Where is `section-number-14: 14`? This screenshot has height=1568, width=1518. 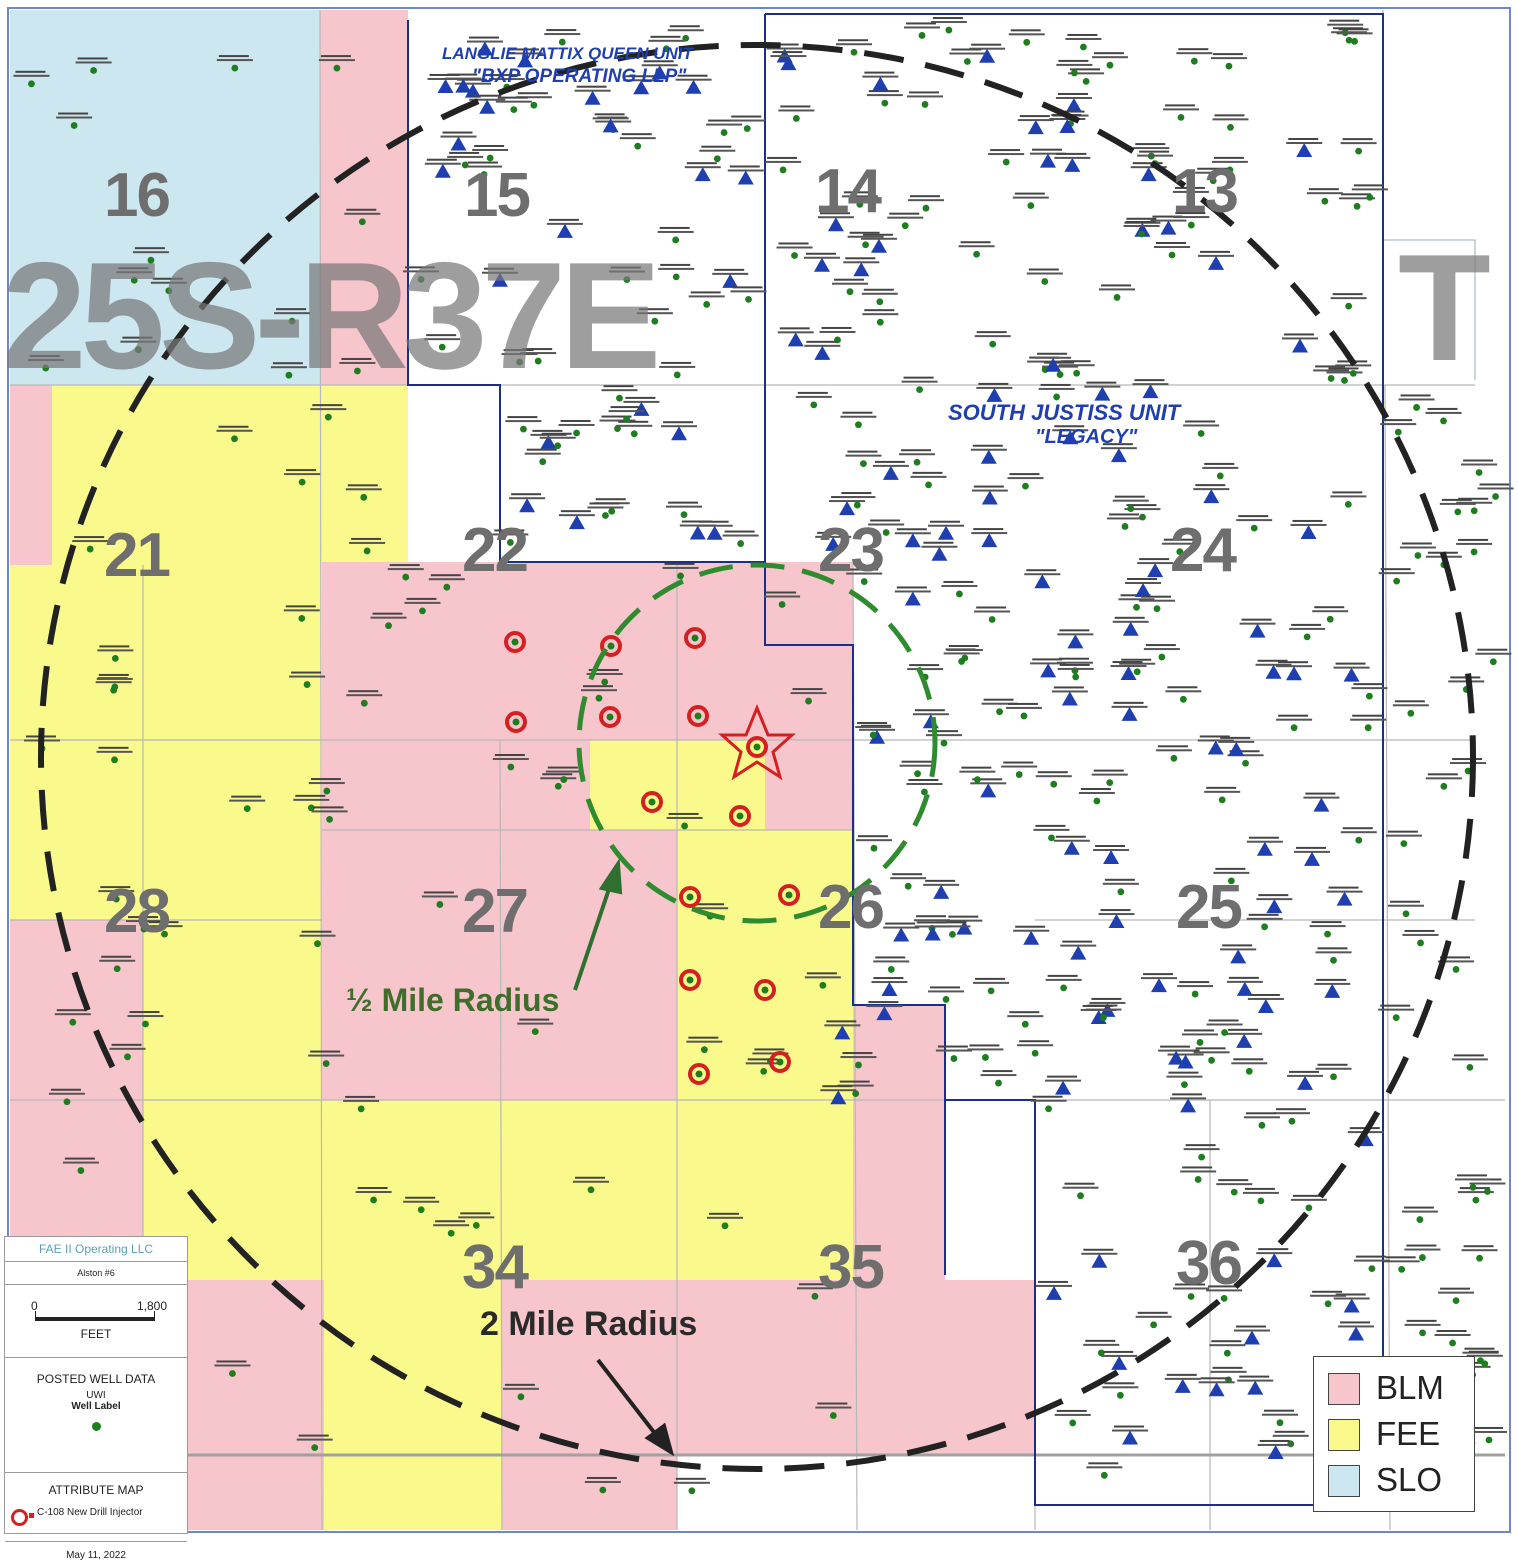 section-number-14: 14 is located at coordinates (848, 191).